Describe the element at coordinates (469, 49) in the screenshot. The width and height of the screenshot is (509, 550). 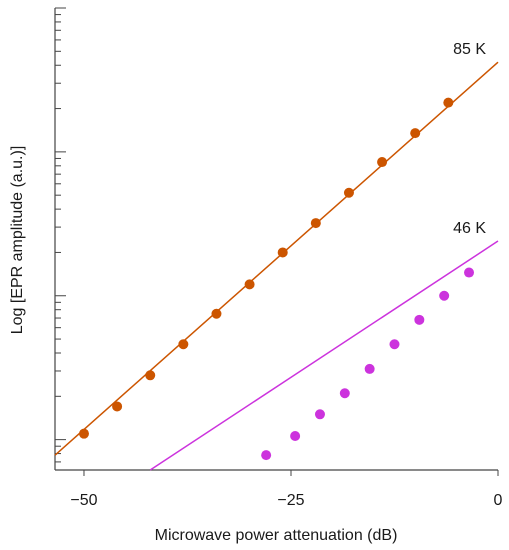
I see `series-label-0: 85 K` at that location.